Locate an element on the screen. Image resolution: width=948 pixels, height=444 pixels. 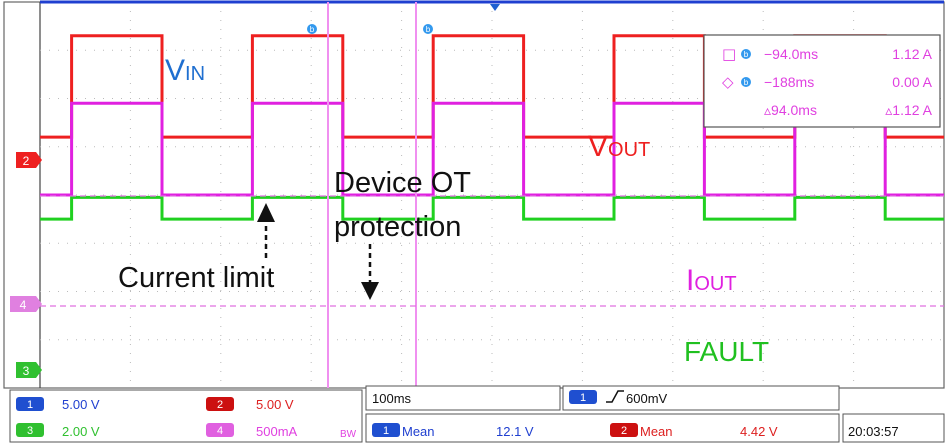
readout-row2-value: 0.00 A is located at coordinates (912, 82).